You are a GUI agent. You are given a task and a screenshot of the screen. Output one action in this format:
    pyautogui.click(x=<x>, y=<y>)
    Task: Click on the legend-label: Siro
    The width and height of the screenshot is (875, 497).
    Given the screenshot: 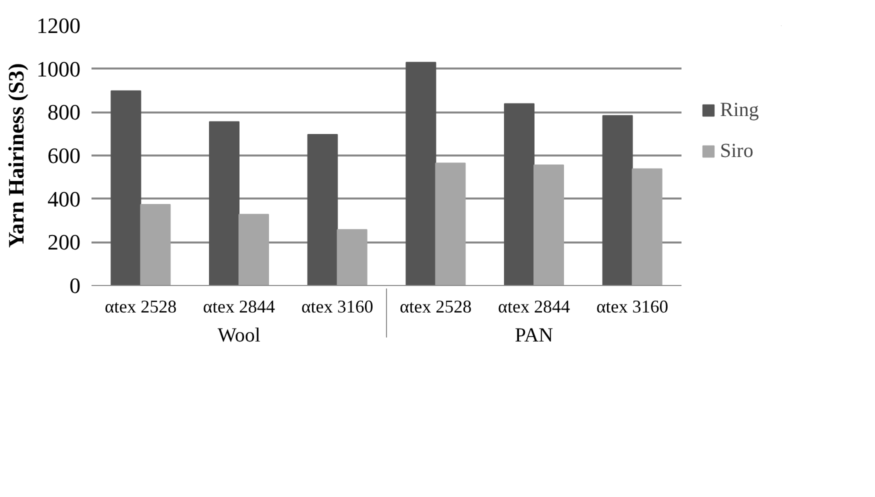 What is the action you would take?
    pyautogui.click(x=737, y=151)
    